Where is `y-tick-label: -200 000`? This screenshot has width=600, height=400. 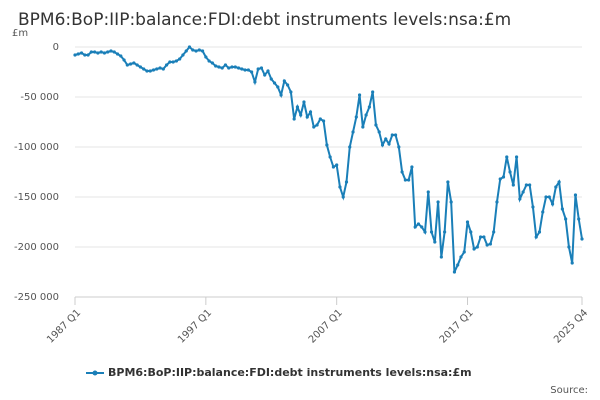 y-tick-label: -200 000 is located at coordinates (36, 247).